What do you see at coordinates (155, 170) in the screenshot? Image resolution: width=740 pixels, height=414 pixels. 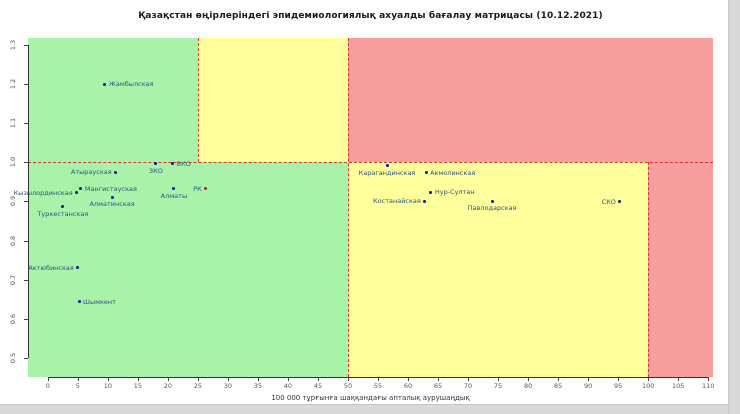 I see `point-label: ЗКО` at bounding box center [155, 170].